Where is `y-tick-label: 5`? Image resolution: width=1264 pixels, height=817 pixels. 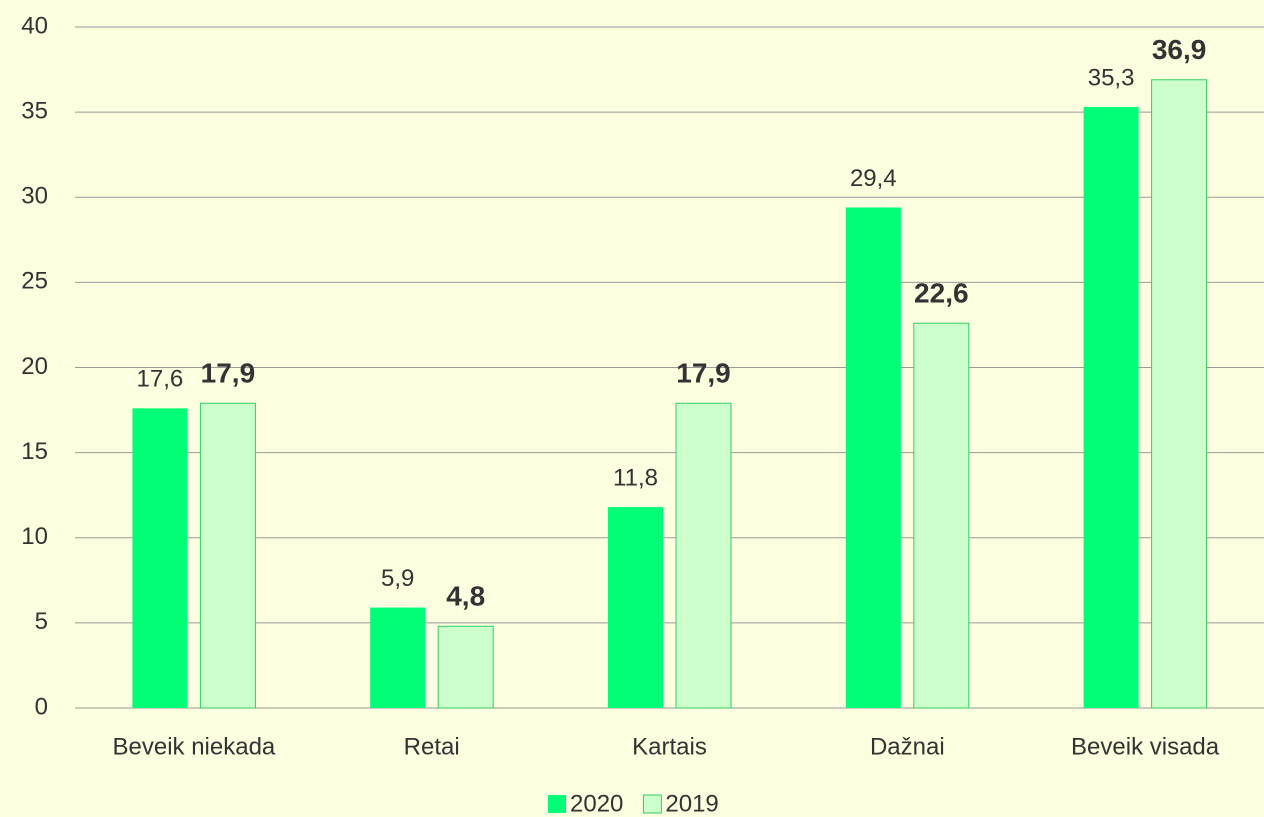 y-tick-label: 5 is located at coordinates (41, 621).